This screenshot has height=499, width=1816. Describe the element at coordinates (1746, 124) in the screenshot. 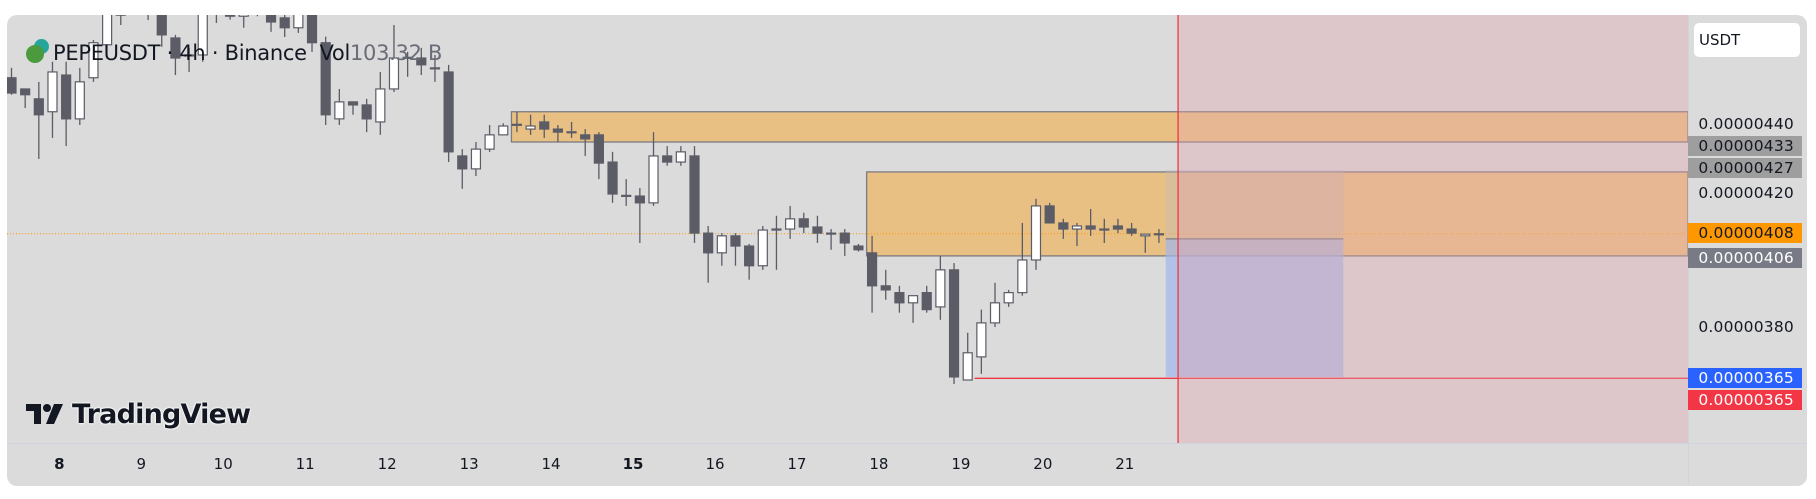

I see `price-tick-label: 0.00000440` at that location.